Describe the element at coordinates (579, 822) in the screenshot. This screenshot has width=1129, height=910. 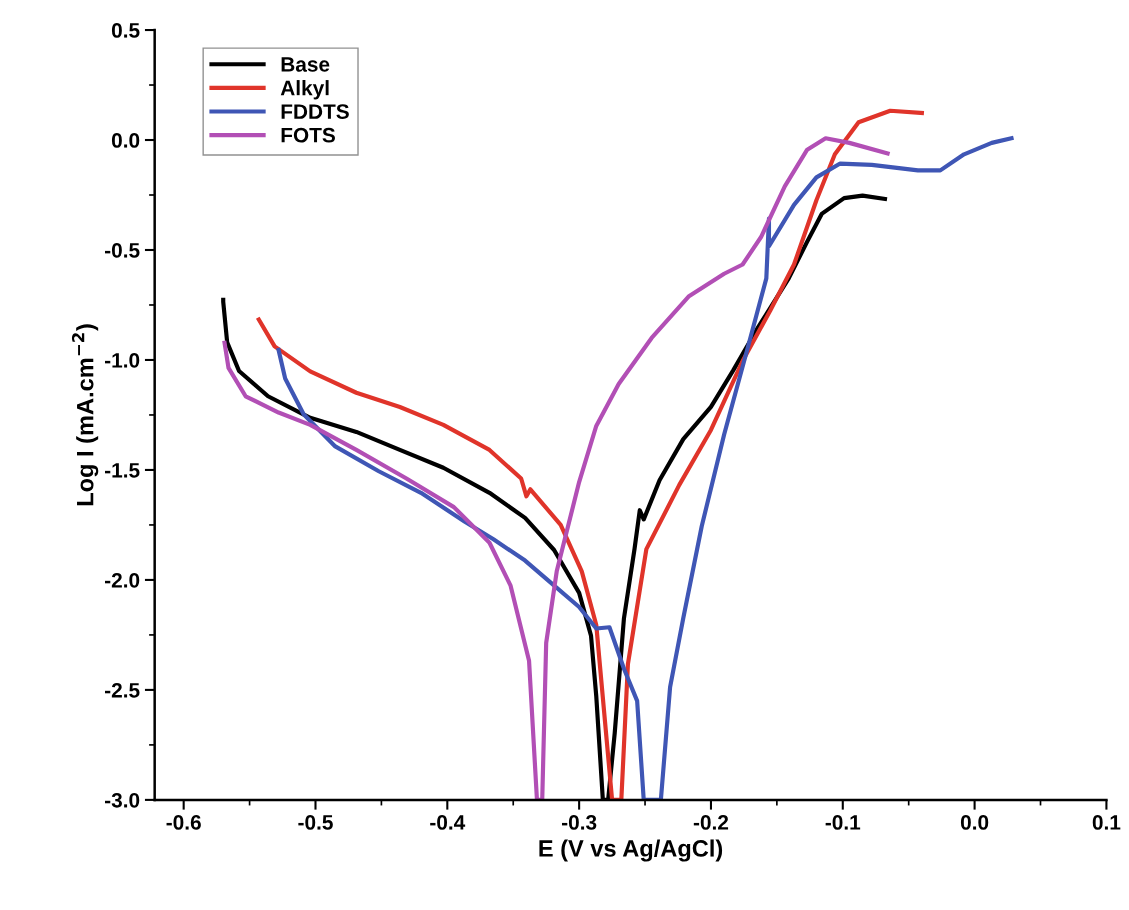
I see `x-tick-label: -0.3` at that location.